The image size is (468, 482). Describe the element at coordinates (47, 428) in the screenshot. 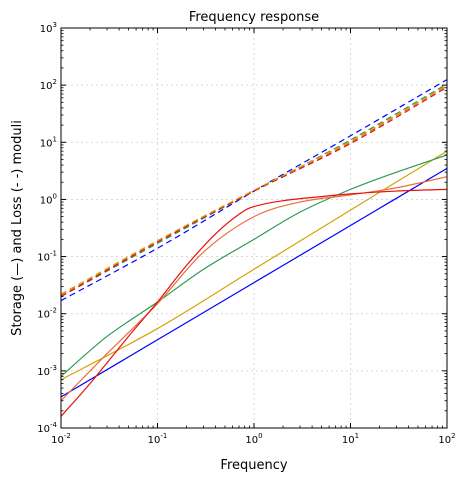

I see `y-tick-label: 10⁻⁴` at that location.